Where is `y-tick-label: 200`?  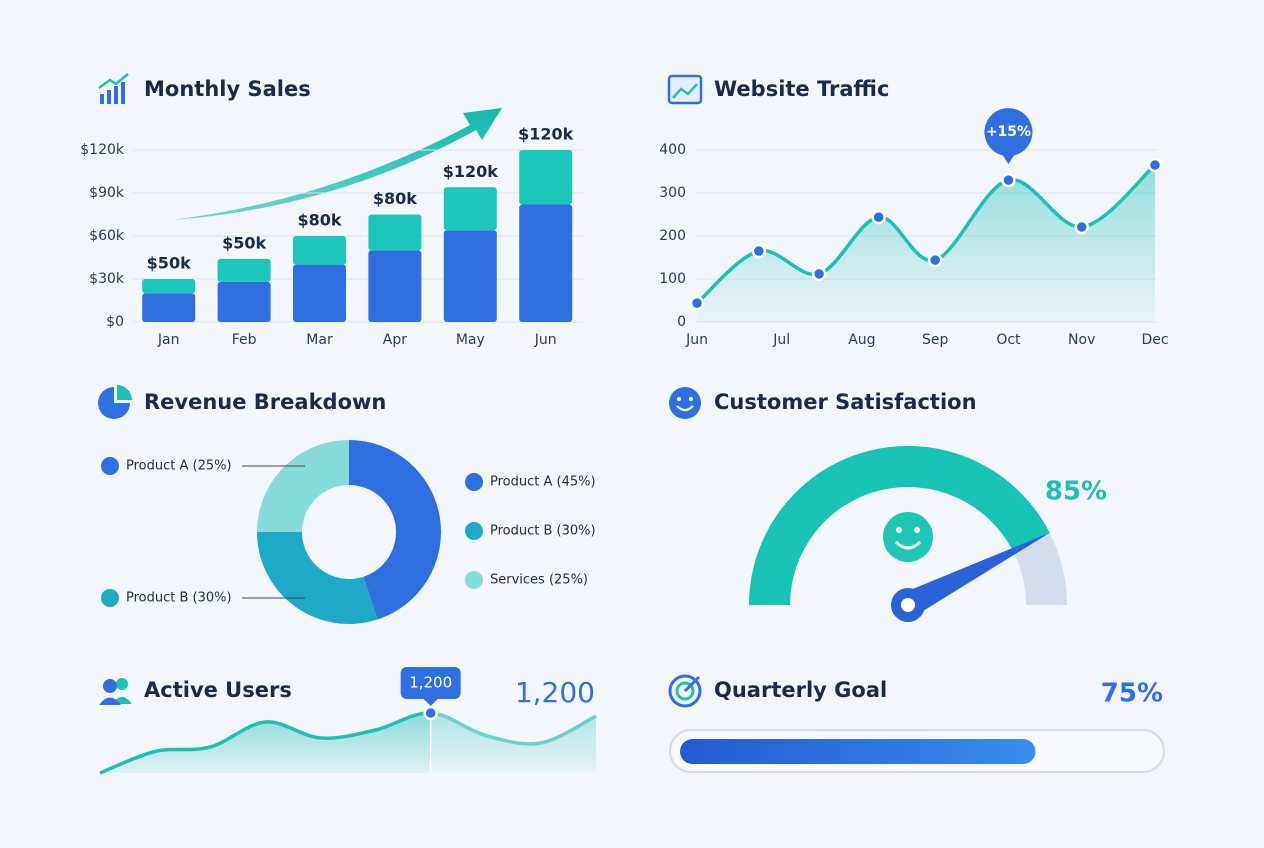 y-tick-label: 200 is located at coordinates (672, 236).